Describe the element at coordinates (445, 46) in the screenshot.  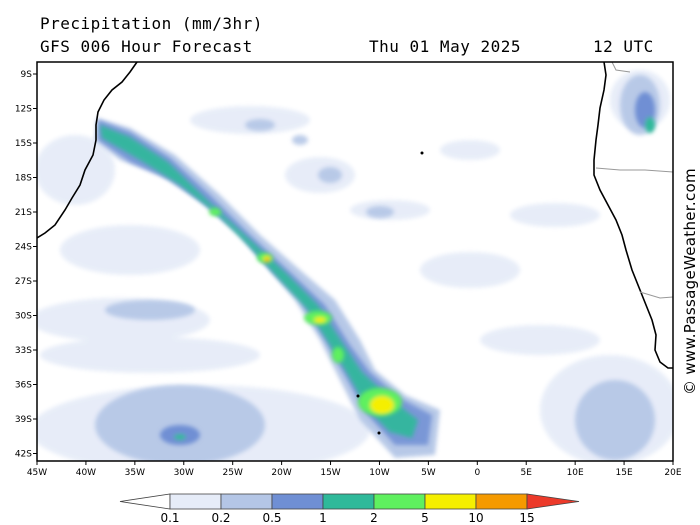
I see `forecast-date: Thu 01 May 2025` at that location.